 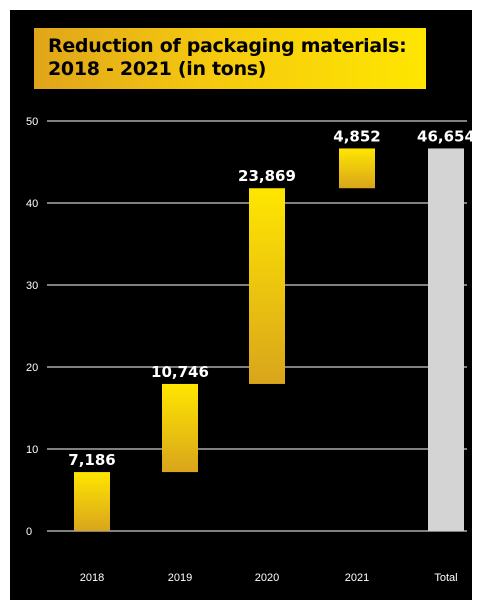 What do you see at coordinates (357, 168) in the screenshot?
I see `bar-2021` at bounding box center [357, 168].